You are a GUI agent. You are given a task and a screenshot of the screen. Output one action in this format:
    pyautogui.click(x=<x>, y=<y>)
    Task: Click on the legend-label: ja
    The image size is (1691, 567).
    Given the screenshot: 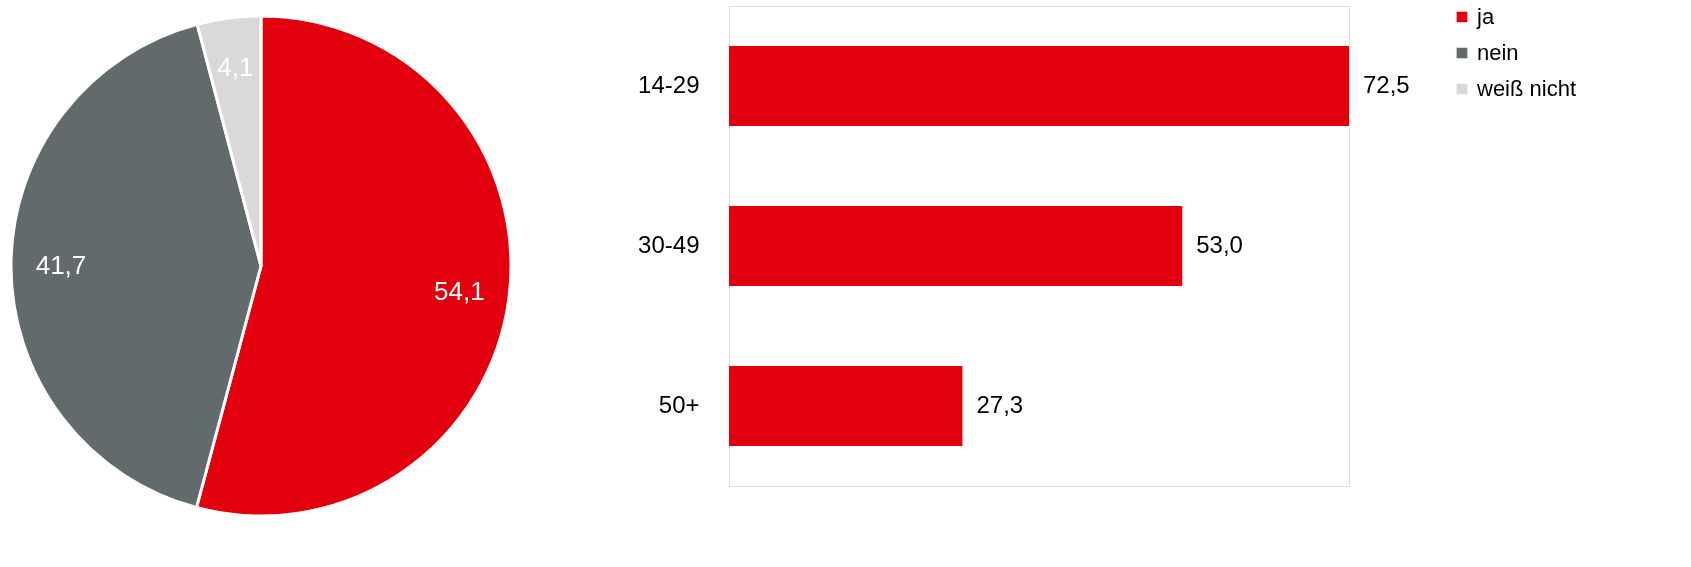 What is the action you would take?
    pyautogui.click(x=1485, y=16)
    